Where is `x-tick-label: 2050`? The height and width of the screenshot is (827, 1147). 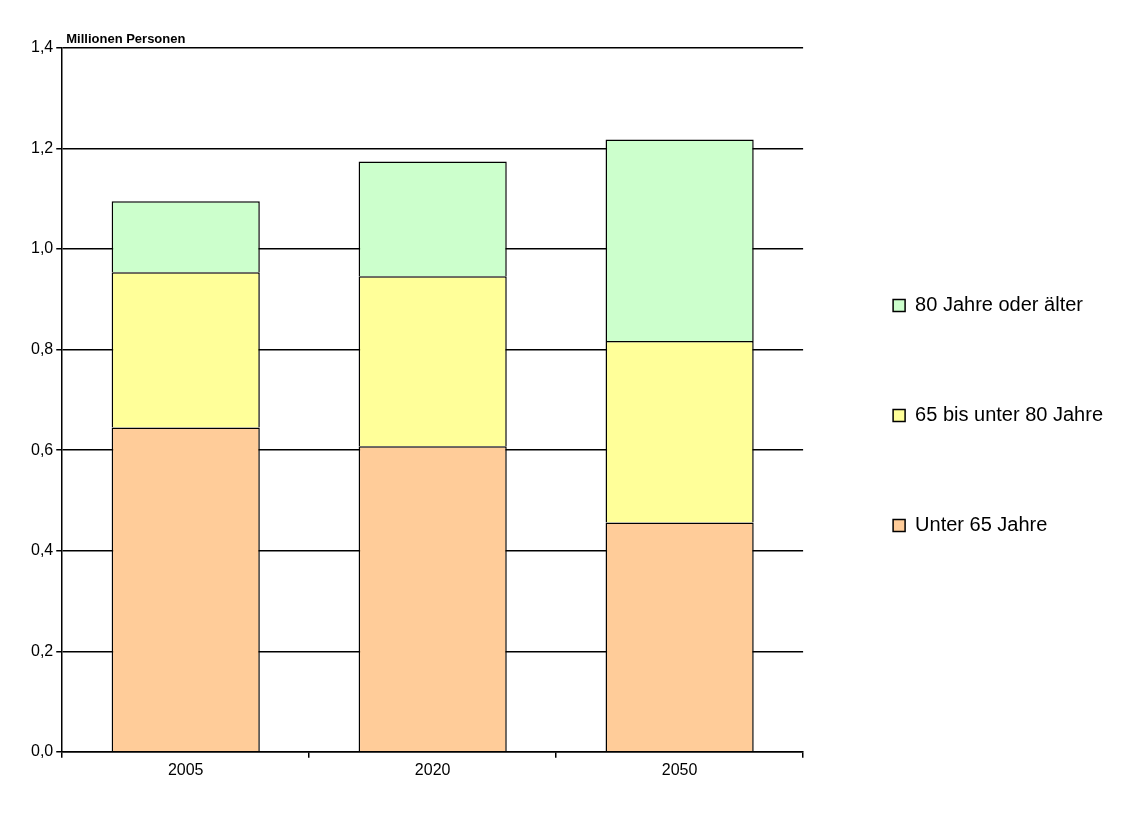
x-tick-label: 2050 is located at coordinates (679, 769).